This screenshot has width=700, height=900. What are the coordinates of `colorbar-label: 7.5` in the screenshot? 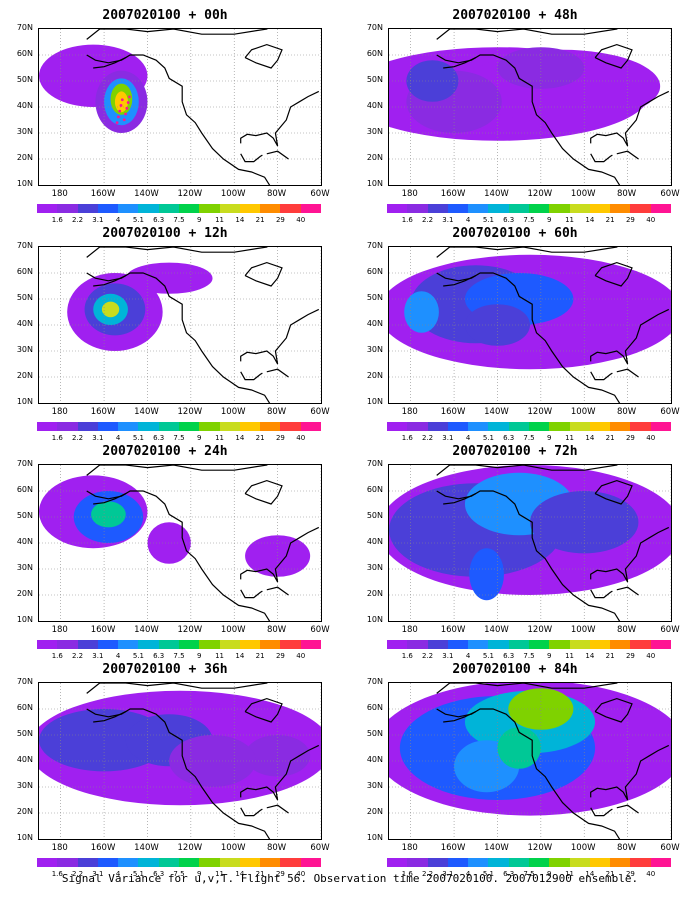 It's located at (179, 220).